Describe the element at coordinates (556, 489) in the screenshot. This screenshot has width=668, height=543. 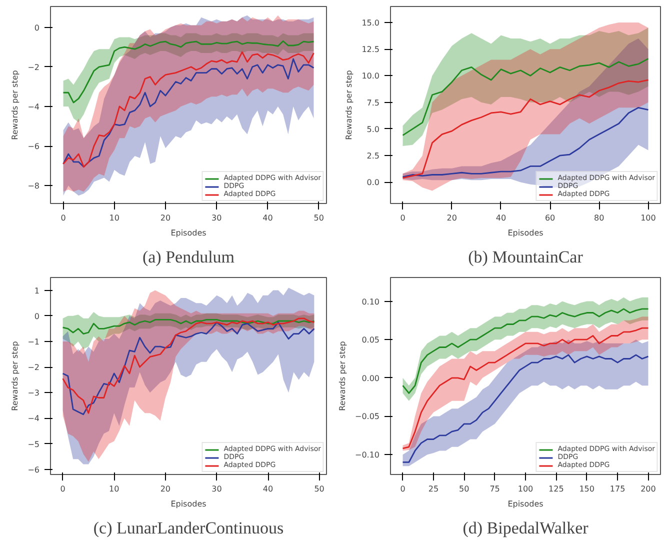
I see `x-tick-label: 125` at that location.